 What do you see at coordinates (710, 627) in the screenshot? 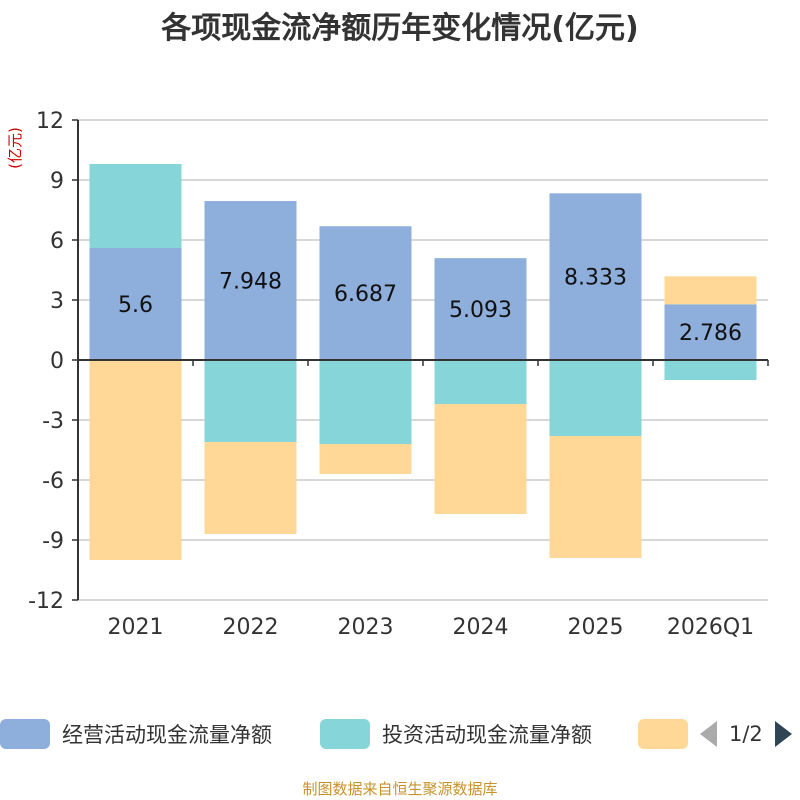
I see `x-tick-label-2026Q1: 2026Q1` at bounding box center [710, 627].